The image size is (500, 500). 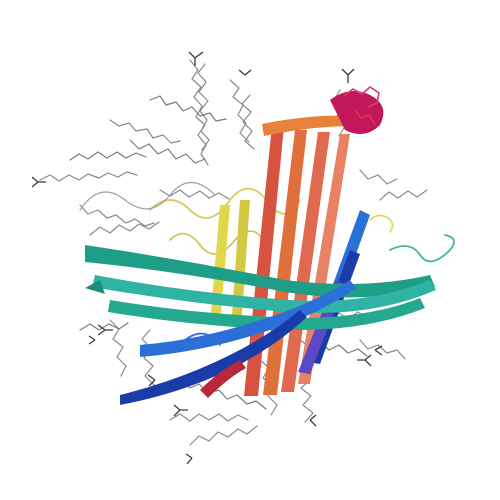 What do you see at coordinates (213, 357) in the screenshot?
I see `strand-navy-bottom` at bounding box center [213, 357].